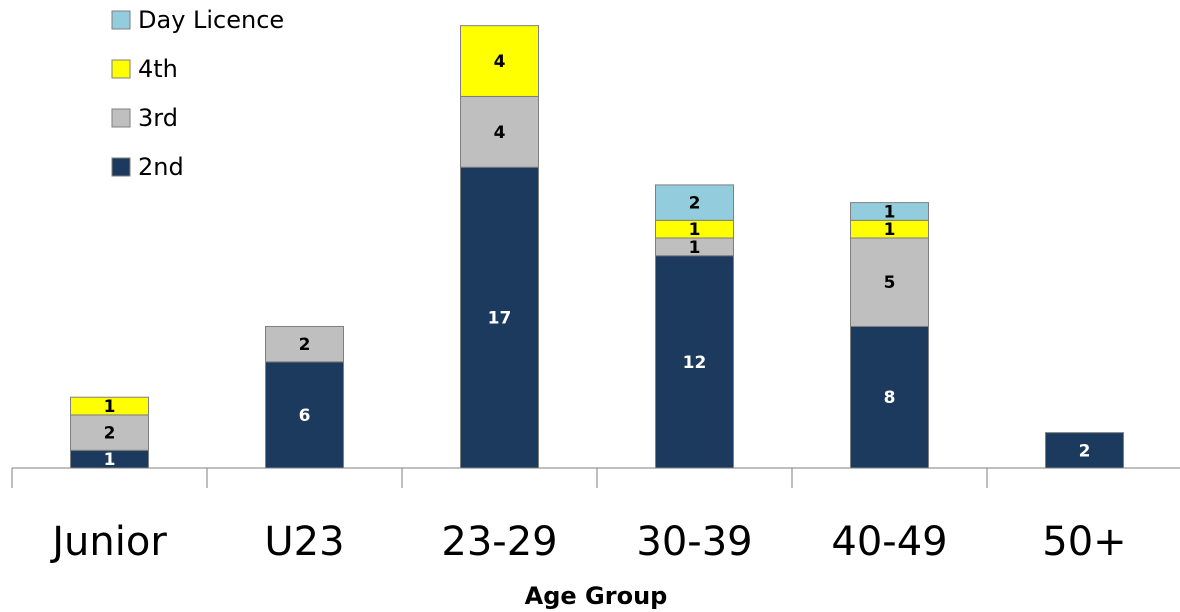  What do you see at coordinates (108, 542) in the screenshot?
I see `category-label: Junior` at bounding box center [108, 542].